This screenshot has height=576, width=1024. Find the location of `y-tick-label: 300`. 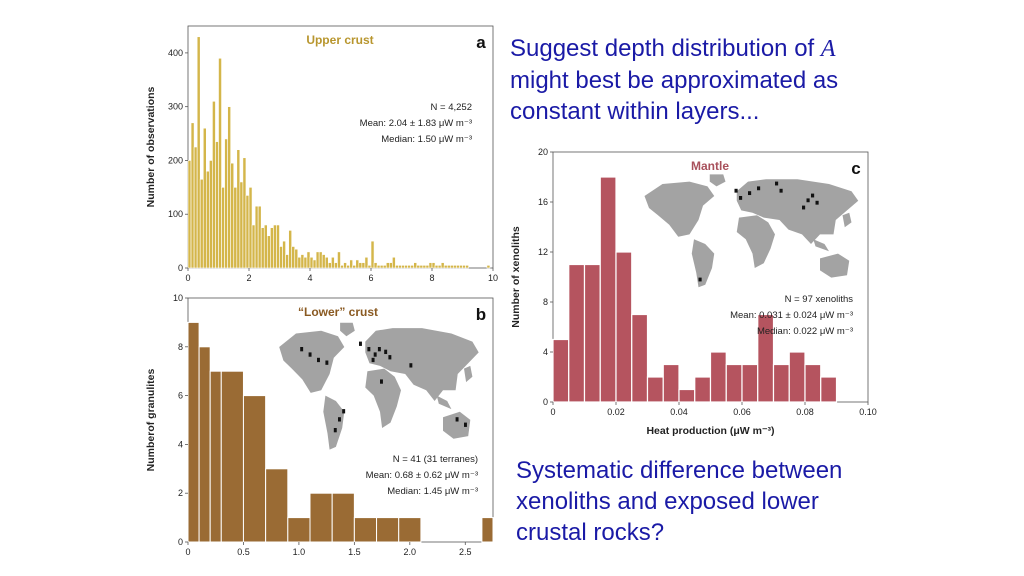

y-tick-label: 300 is located at coordinates (175, 107).